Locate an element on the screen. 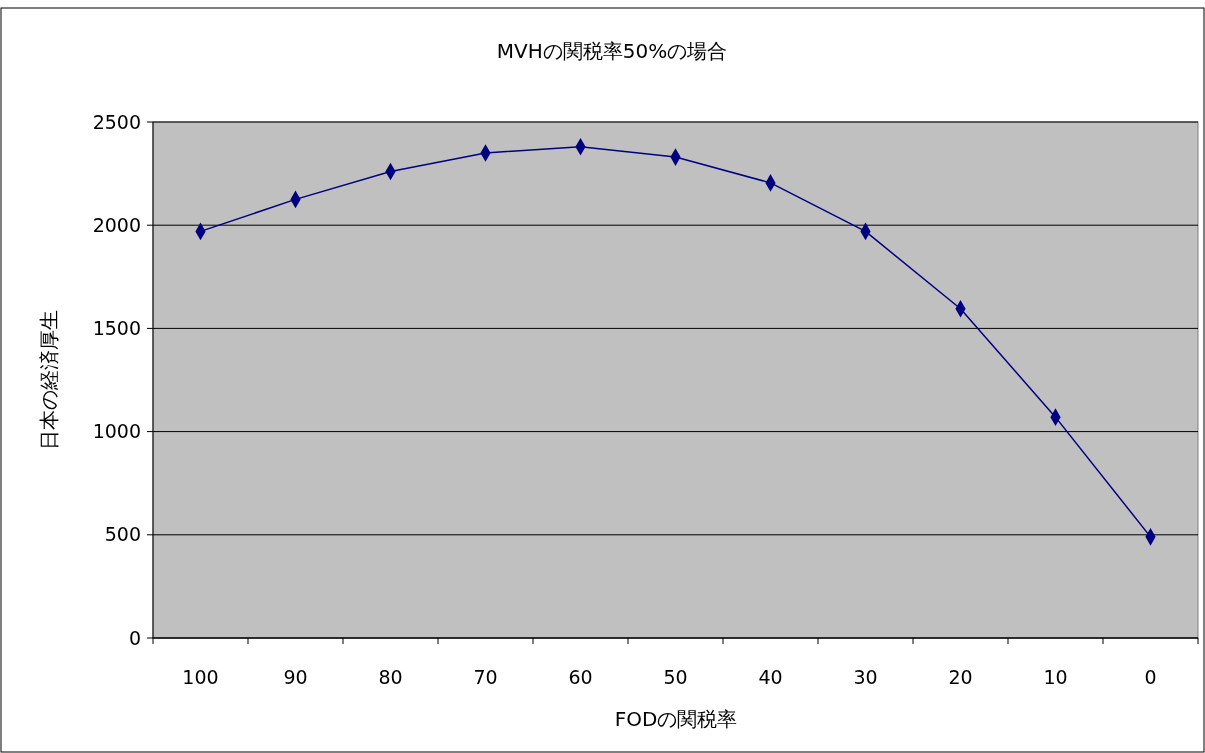 The image size is (1205, 753). y-tick-label: 1000 is located at coordinates (116, 431).